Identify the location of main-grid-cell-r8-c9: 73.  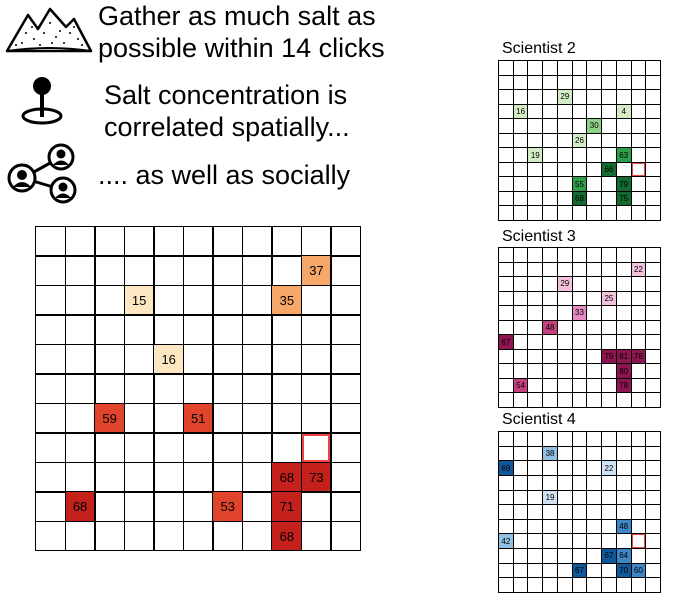
(316, 477).